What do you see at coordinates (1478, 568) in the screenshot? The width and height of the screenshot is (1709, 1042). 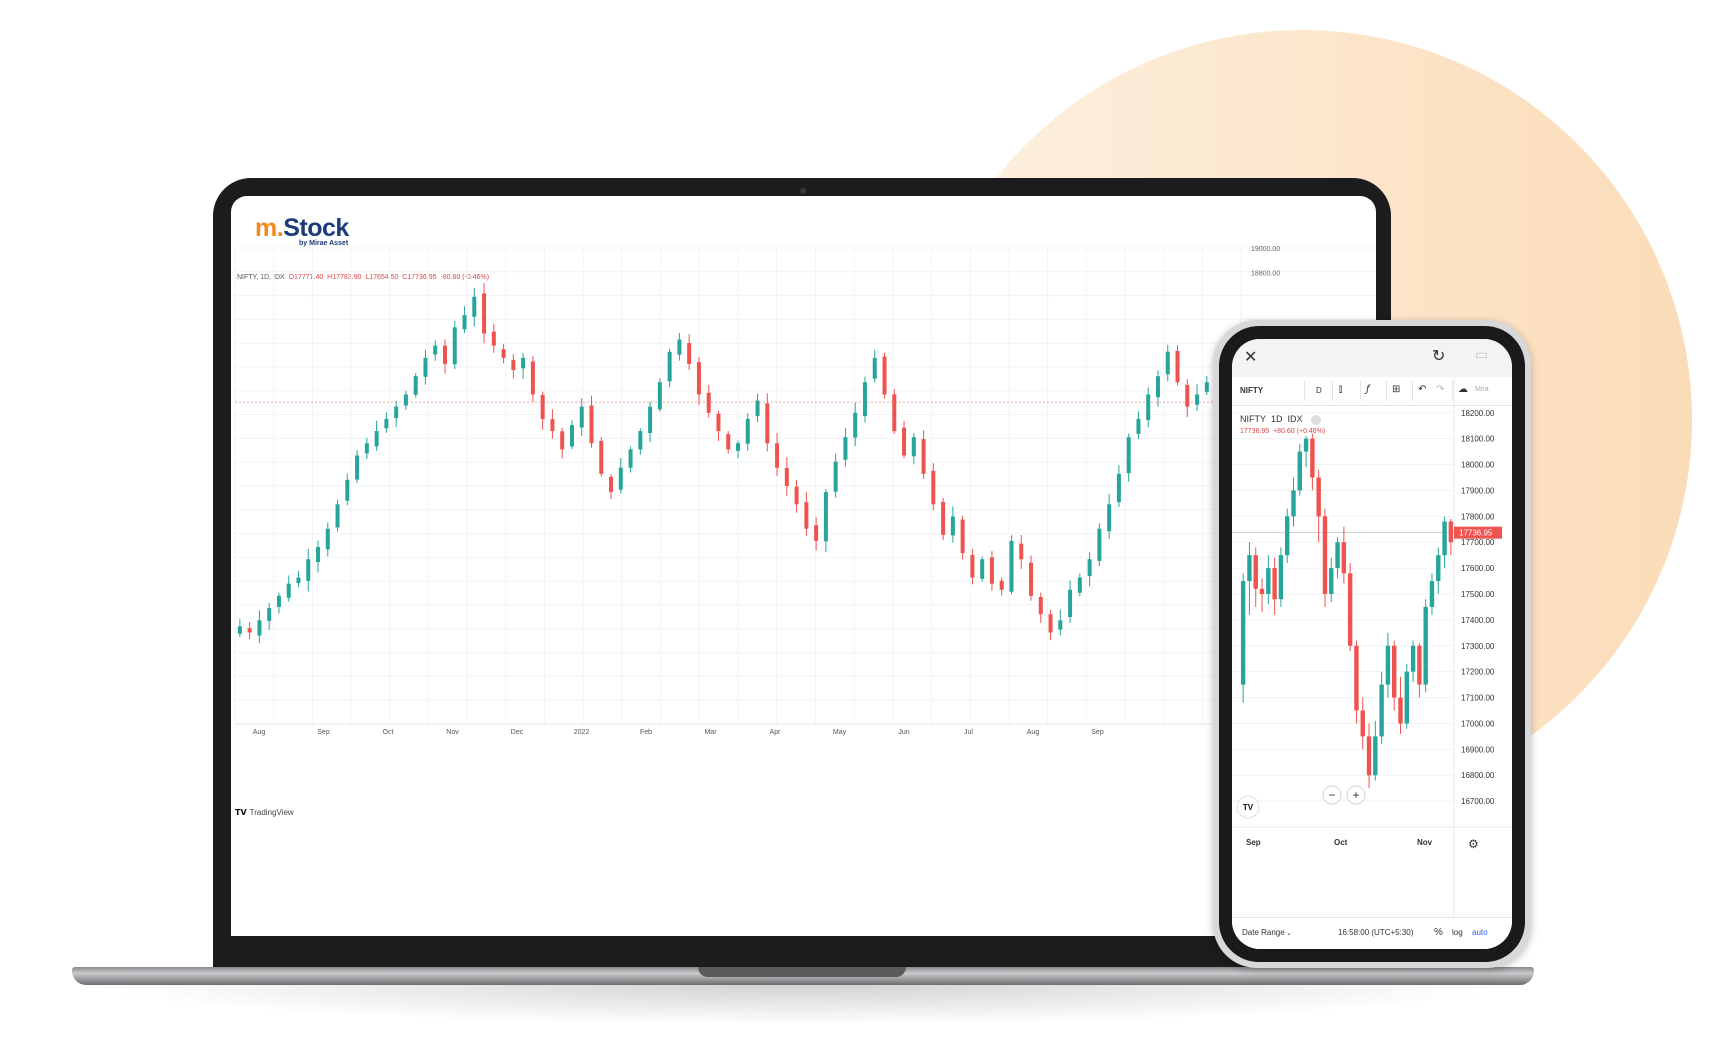 I see `y-tick-label: 17600.00` at bounding box center [1478, 568].